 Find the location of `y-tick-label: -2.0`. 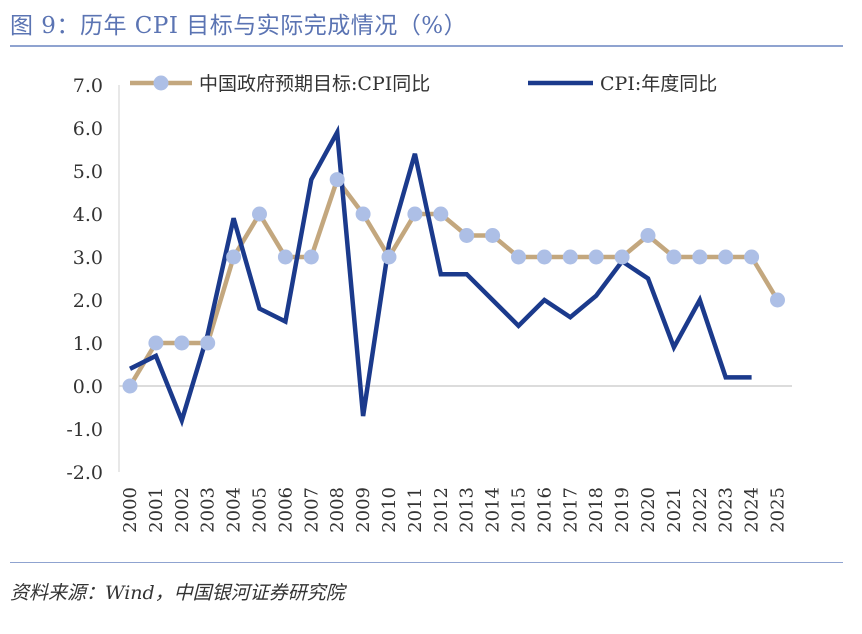

y-tick-label: -2.0 is located at coordinates (84, 473).